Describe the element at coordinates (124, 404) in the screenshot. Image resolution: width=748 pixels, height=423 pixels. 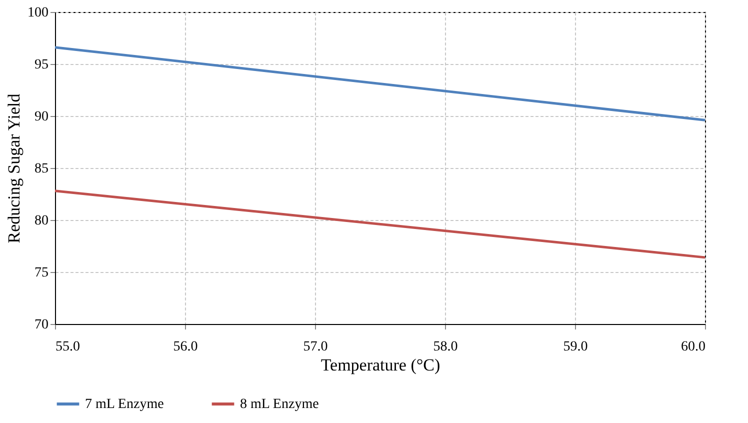
I see `legend-label: 7 mL Enzyme` at that location.